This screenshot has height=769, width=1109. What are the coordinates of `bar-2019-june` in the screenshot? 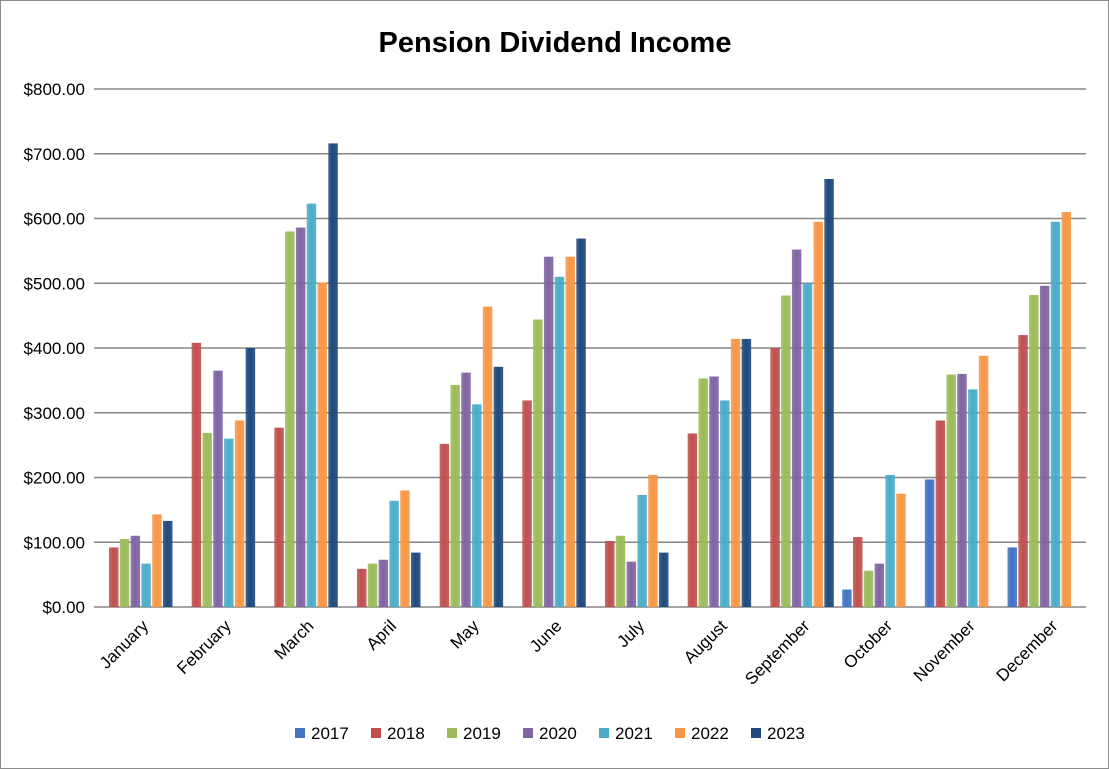 It's located at (538, 463).